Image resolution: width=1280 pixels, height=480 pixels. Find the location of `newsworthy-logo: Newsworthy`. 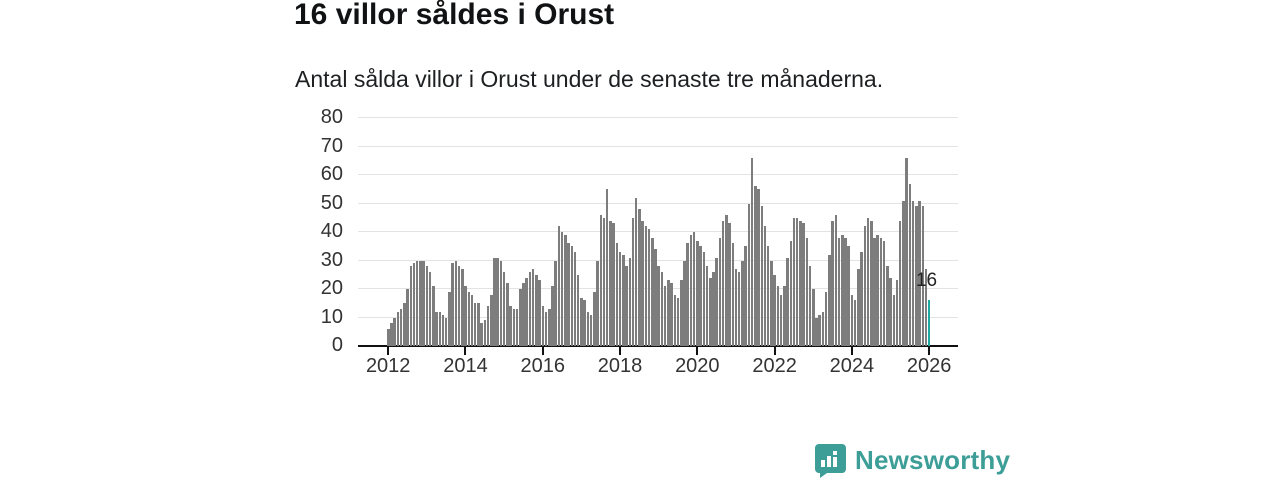

newsworthy-logo: Newsworthy is located at coordinates (912, 460).